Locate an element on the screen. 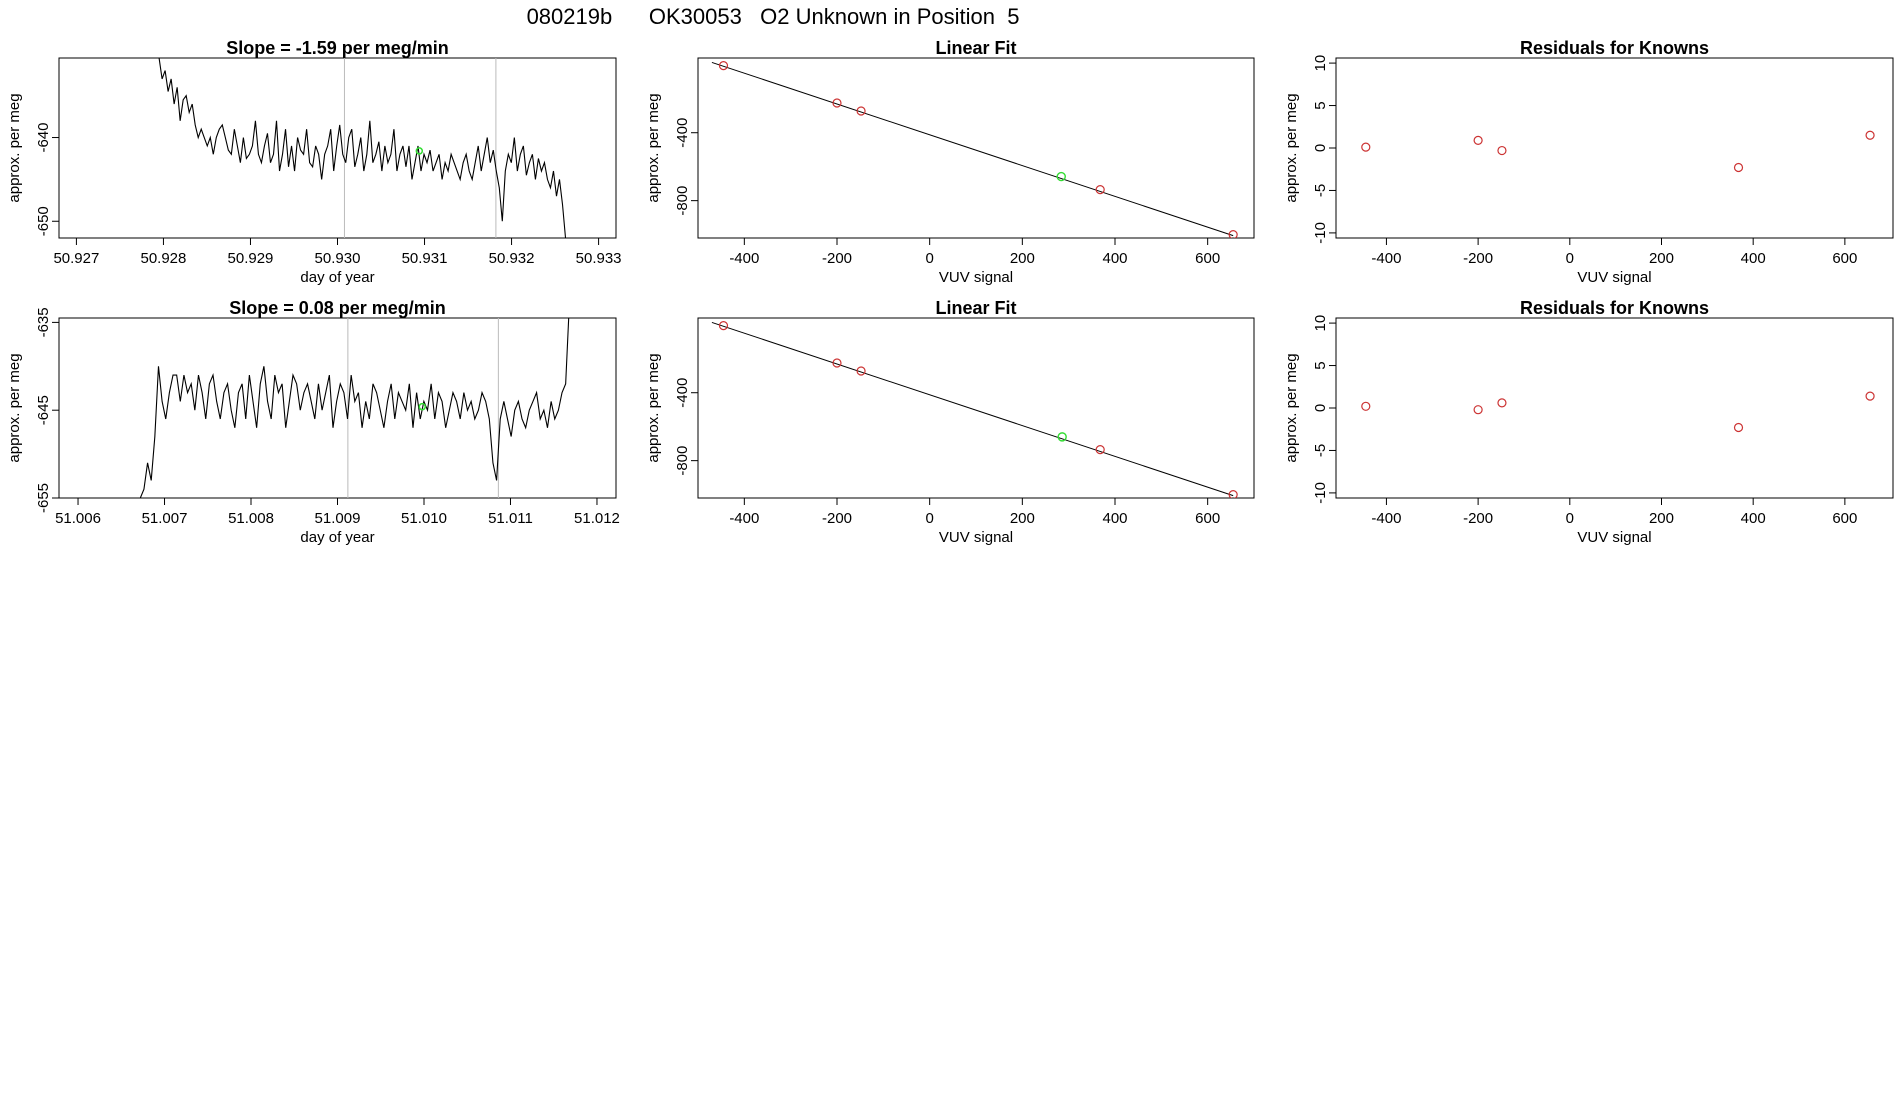 The width and height of the screenshot is (1900, 1100). y-tick-label: -635 is located at coordinates (43, 322).